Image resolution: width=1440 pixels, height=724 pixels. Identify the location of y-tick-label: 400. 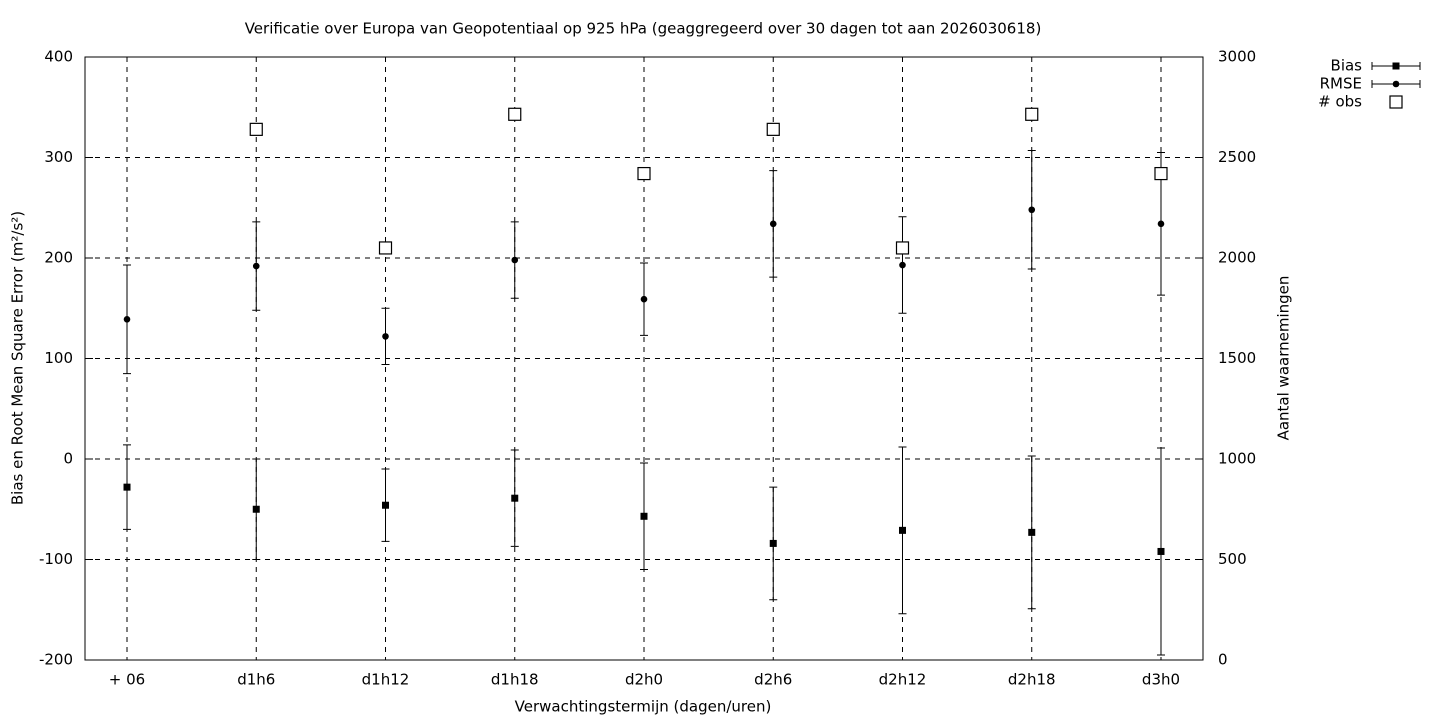
(58, 57).